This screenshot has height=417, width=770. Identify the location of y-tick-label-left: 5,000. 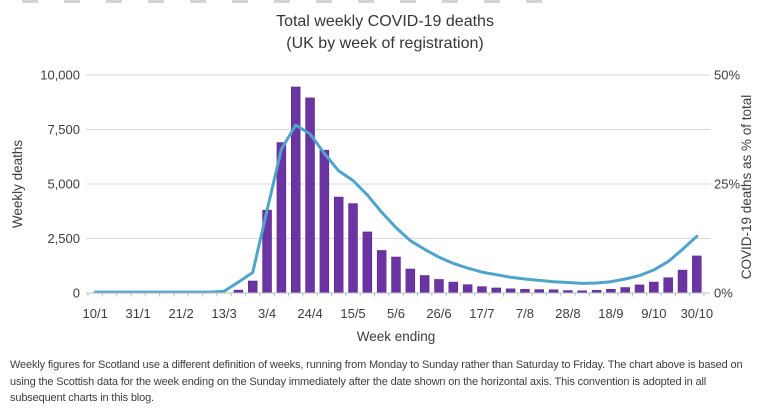
(63, 184).